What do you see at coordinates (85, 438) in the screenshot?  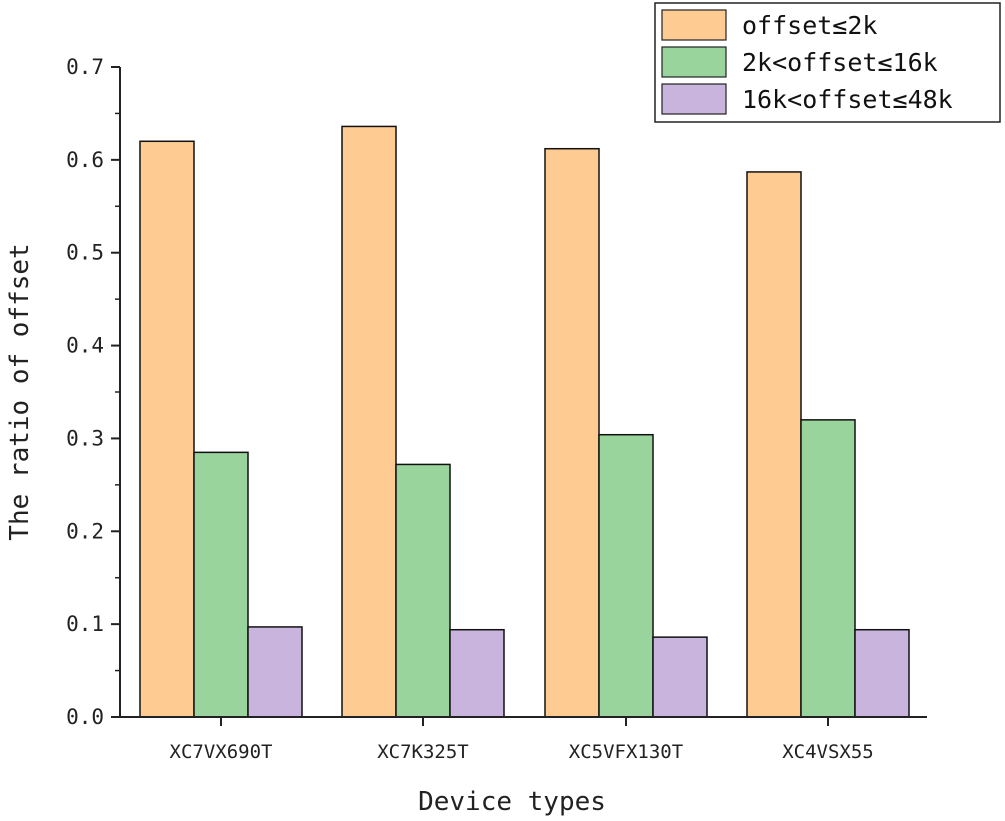 I see `y-tick-label: 0.3` at bounding box center [85, 438].